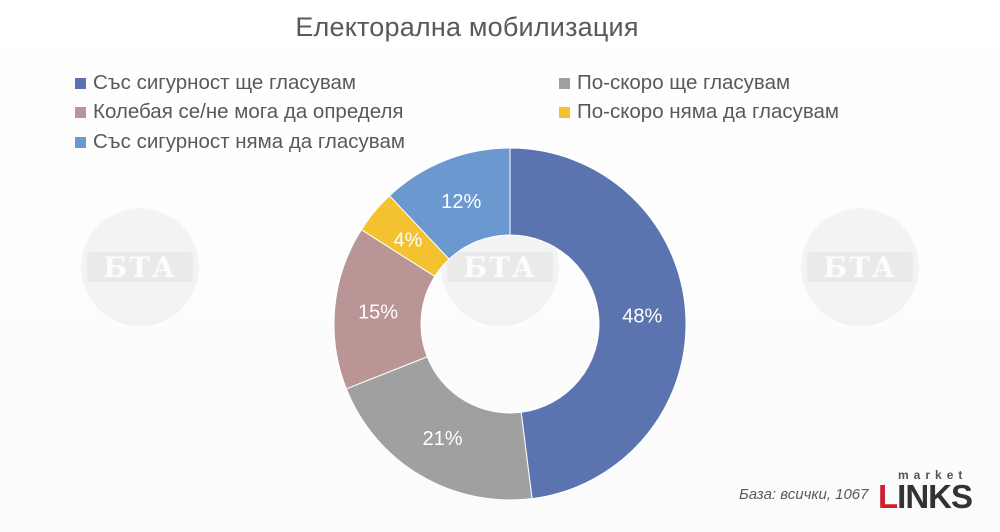 Image resolution: width=1000 pixels, height=532 pixels. What do you see at coordinates (248, 111) in the screenshot?
I see `legend-label: Колебая се/не мога да определя` at bounding box center [248, 111].